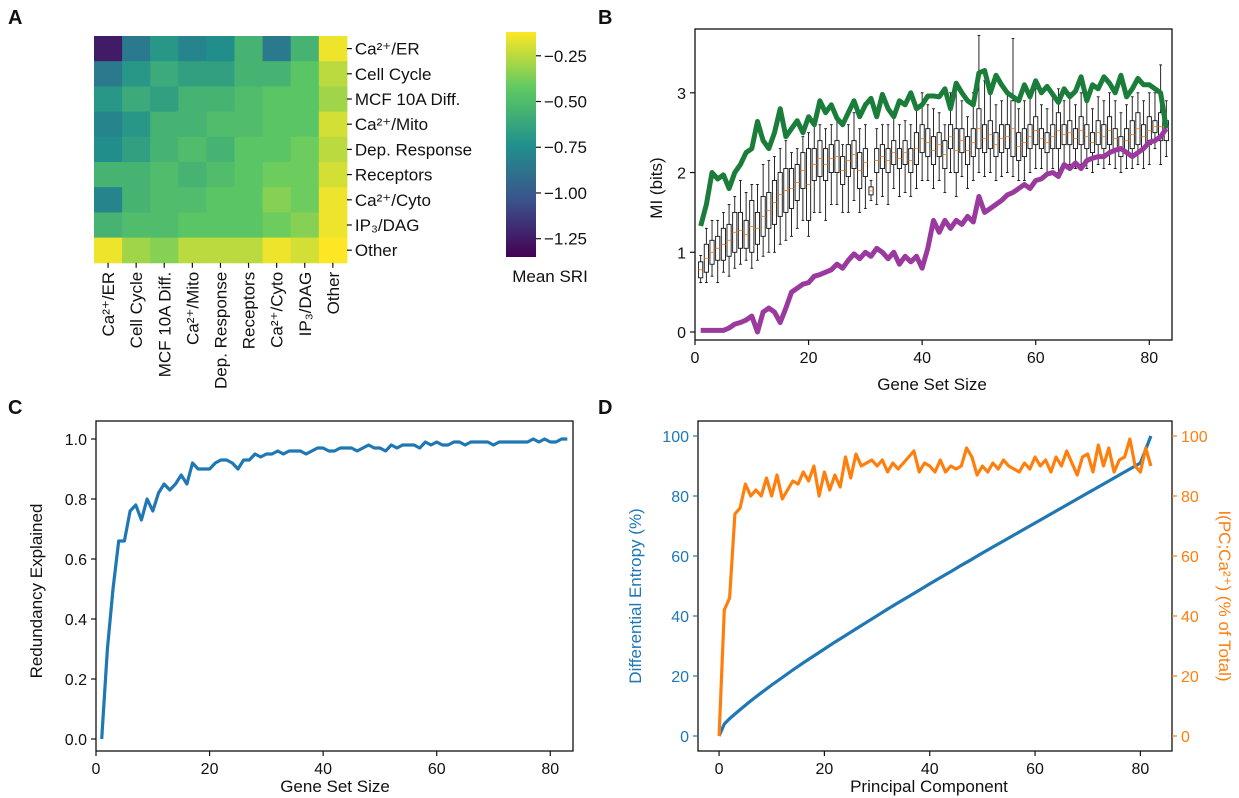 The image size is (1239, 798). What do you see at coordinates (521, 144) in the screenshot?
I see `colorbar` at bounding box center [521, 144].